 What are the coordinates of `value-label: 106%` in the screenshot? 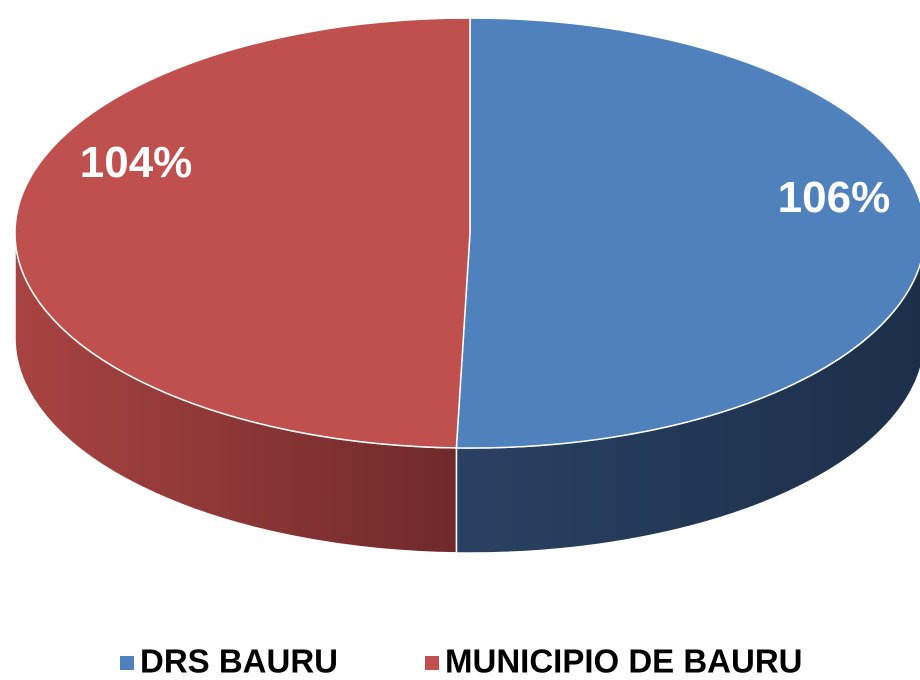 It's located at (834, 197).